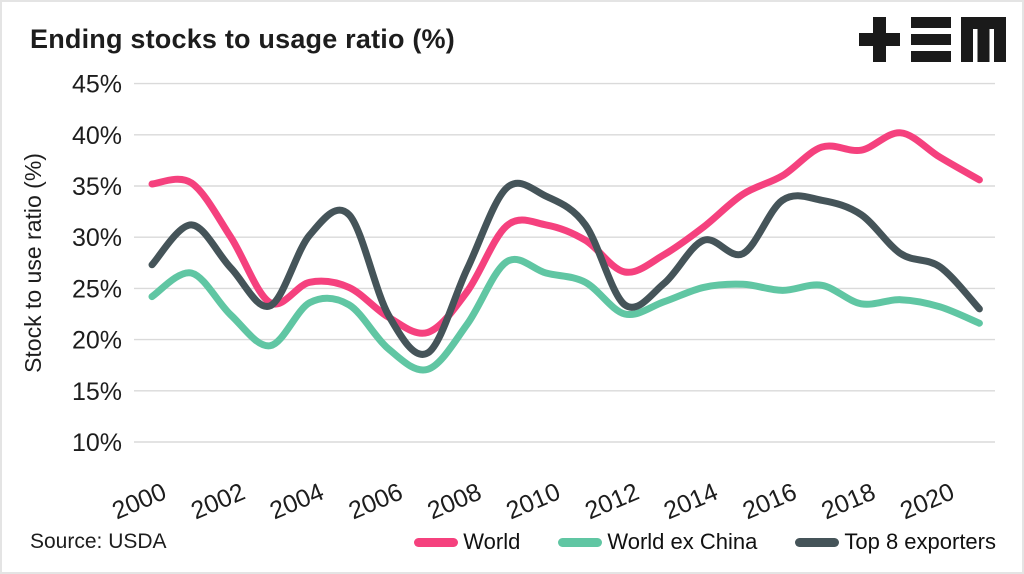 The height and width of the screenshot is (574, 1024). I want to click on legend-swatch-world-ex-china, so click(580, 542).